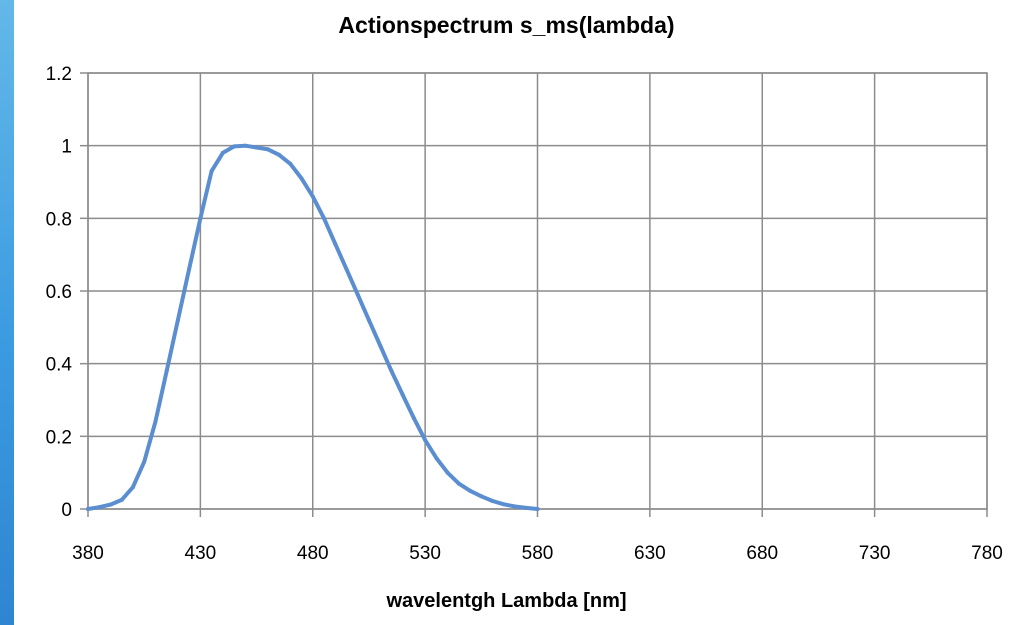 This screenshot has width=1013, height=625. What do you see at coordinates (875, 553) in the screenshot?
I see `x-tick-label: 730` at bounding box center [875, 553].